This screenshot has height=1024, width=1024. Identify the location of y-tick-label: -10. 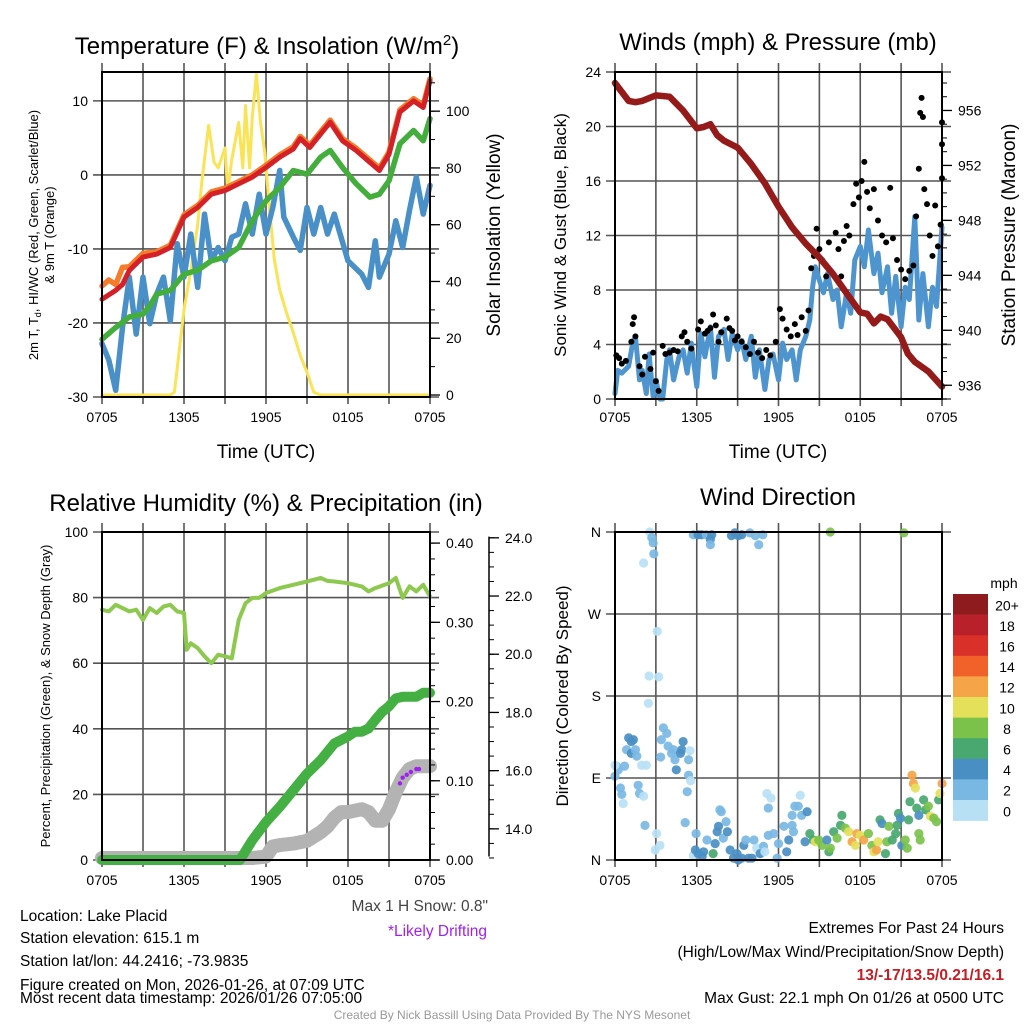
(78, 249).